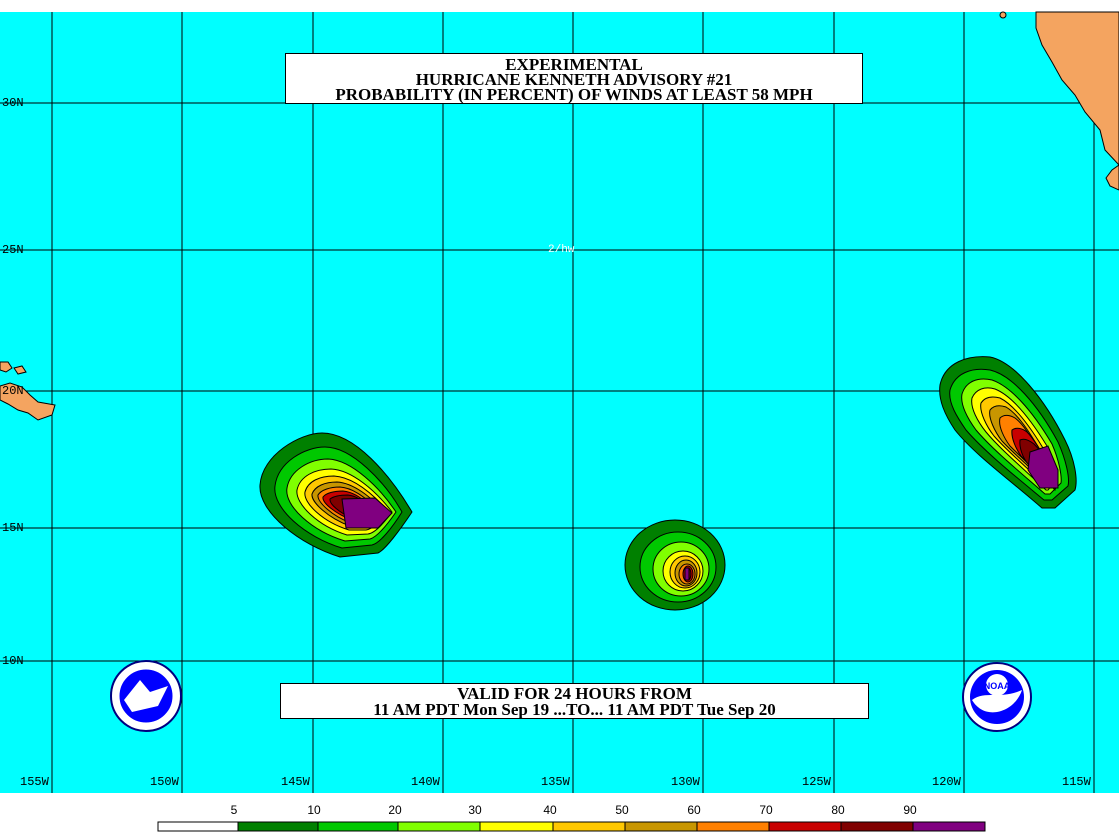  What do you see at coordinates (395, 810) in the screenshot?
I see `legend-label: 20` at bounding box center [395, 810].